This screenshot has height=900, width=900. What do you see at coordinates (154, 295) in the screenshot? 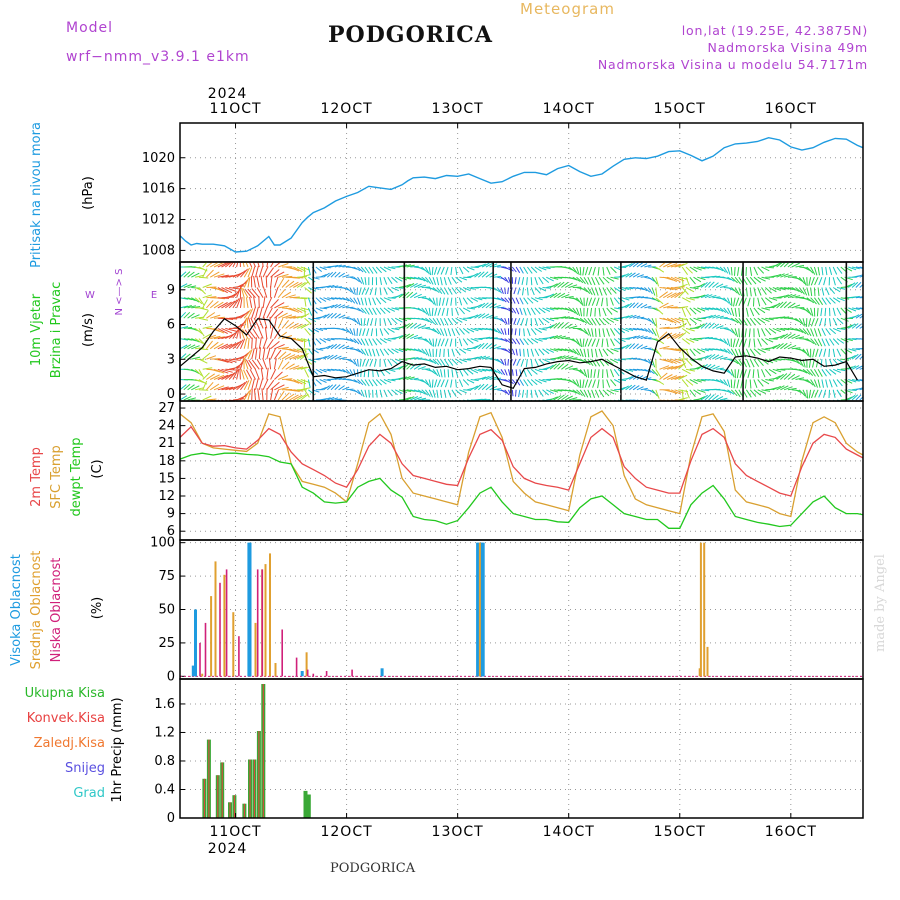
I see `wind-compass-e: E` at bounding box center [154, 295].